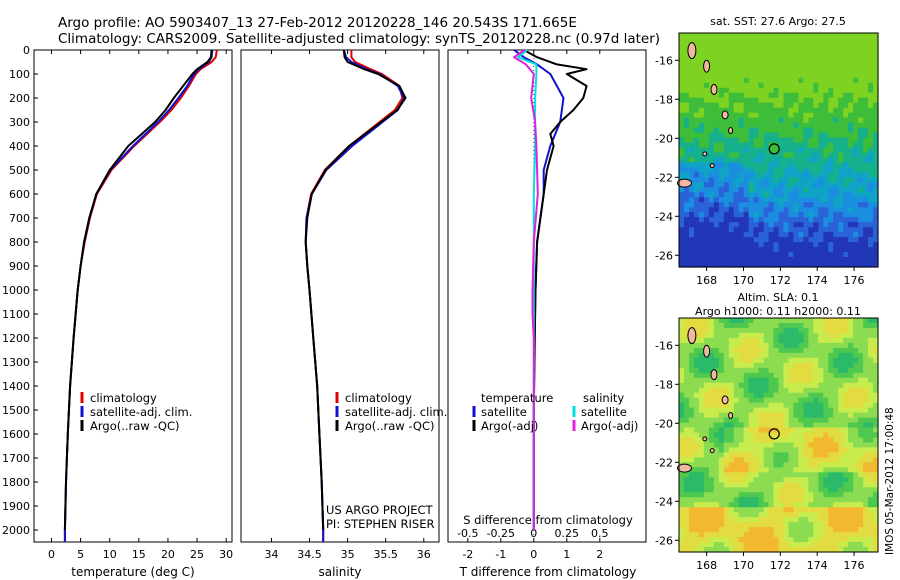  I want to click on y-tick-label: 900, so click(19, 266).